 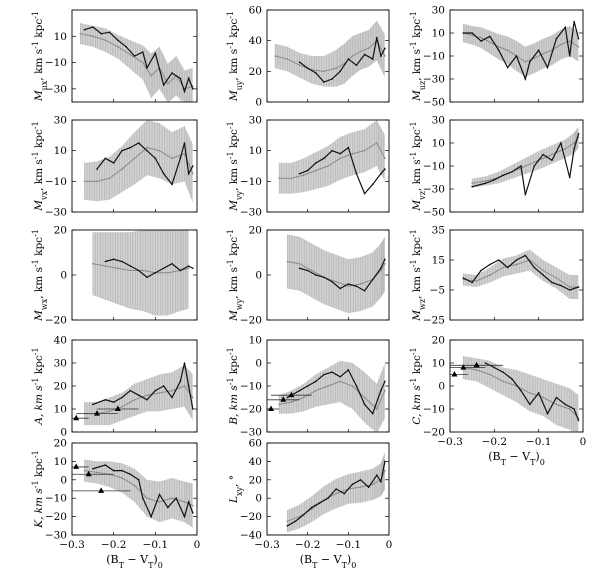 What do you see at coordinates (40, 56) in the screenshot?
I see `y-axis-label: Mux, km s-1 kpc-1` at bounding box center [40, 56].